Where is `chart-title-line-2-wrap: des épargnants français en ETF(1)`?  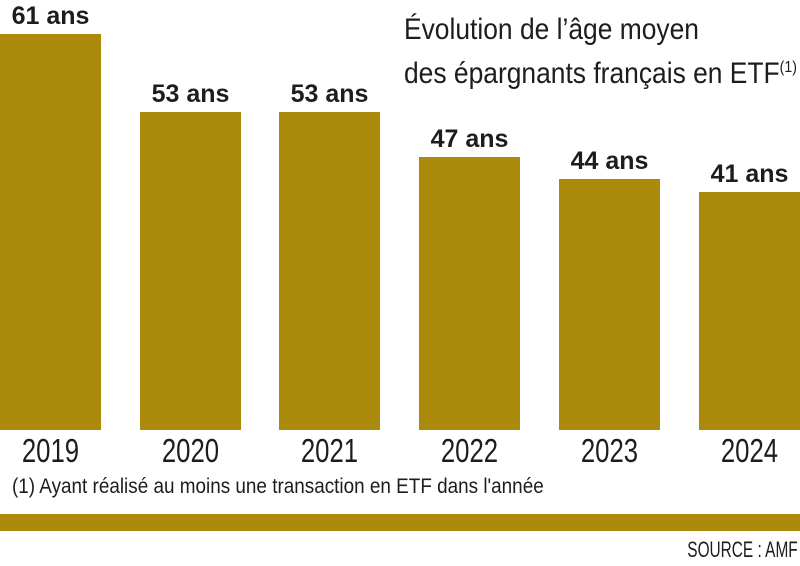
chart-title-line-2-wrap: des épargnants français en ETF(1) is located at coordinates (600, 74).